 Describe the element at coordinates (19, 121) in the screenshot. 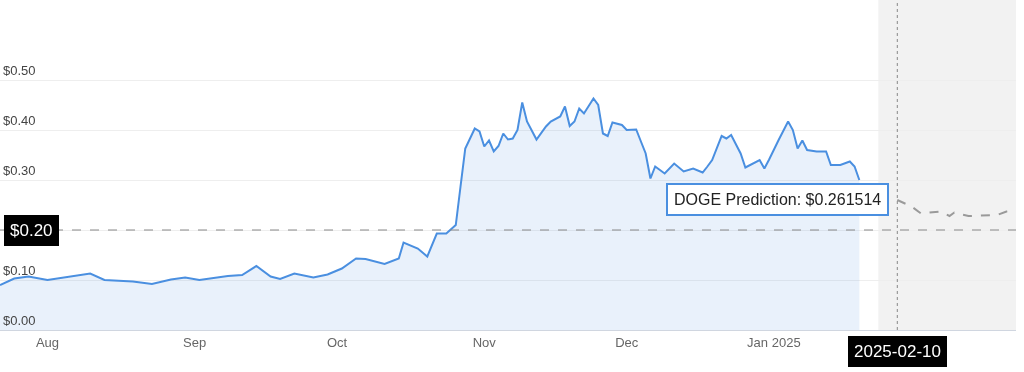

I see `y-tick-label: $0.40` at that location.